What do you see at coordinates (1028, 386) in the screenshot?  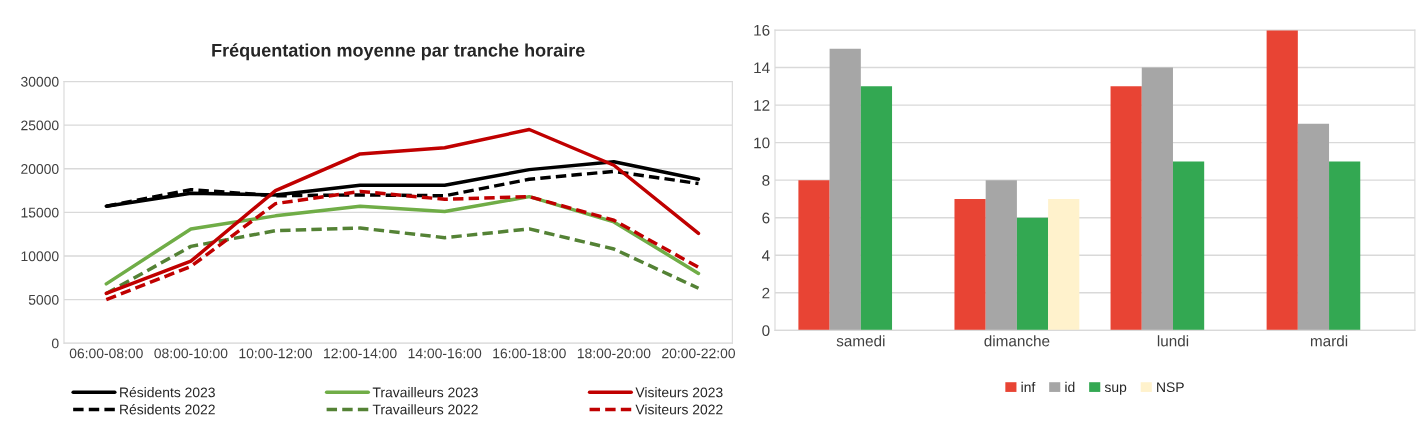 I see `legend-label: inf` at bounding box center [1028, 386].